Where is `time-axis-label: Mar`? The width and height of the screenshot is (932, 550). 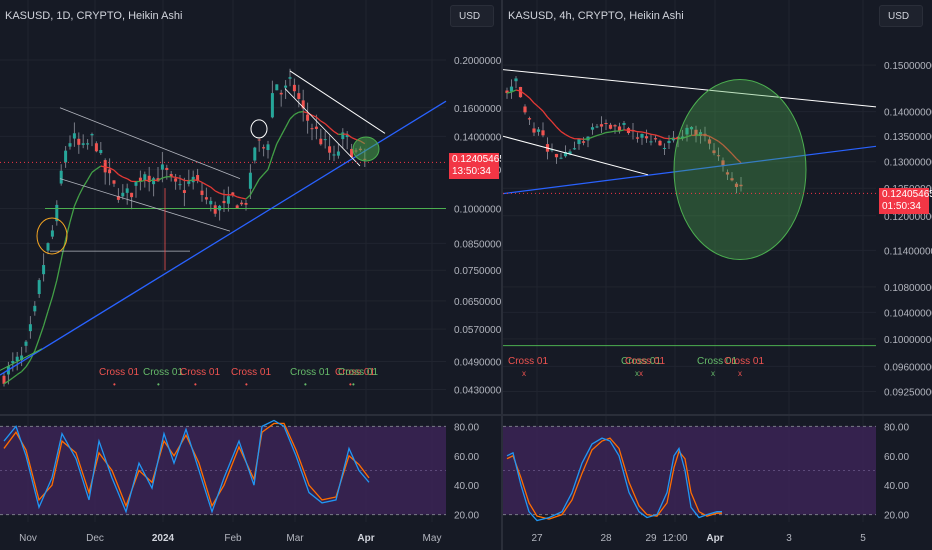 time-axis-label: Mar is located at coordinates (295, 538).